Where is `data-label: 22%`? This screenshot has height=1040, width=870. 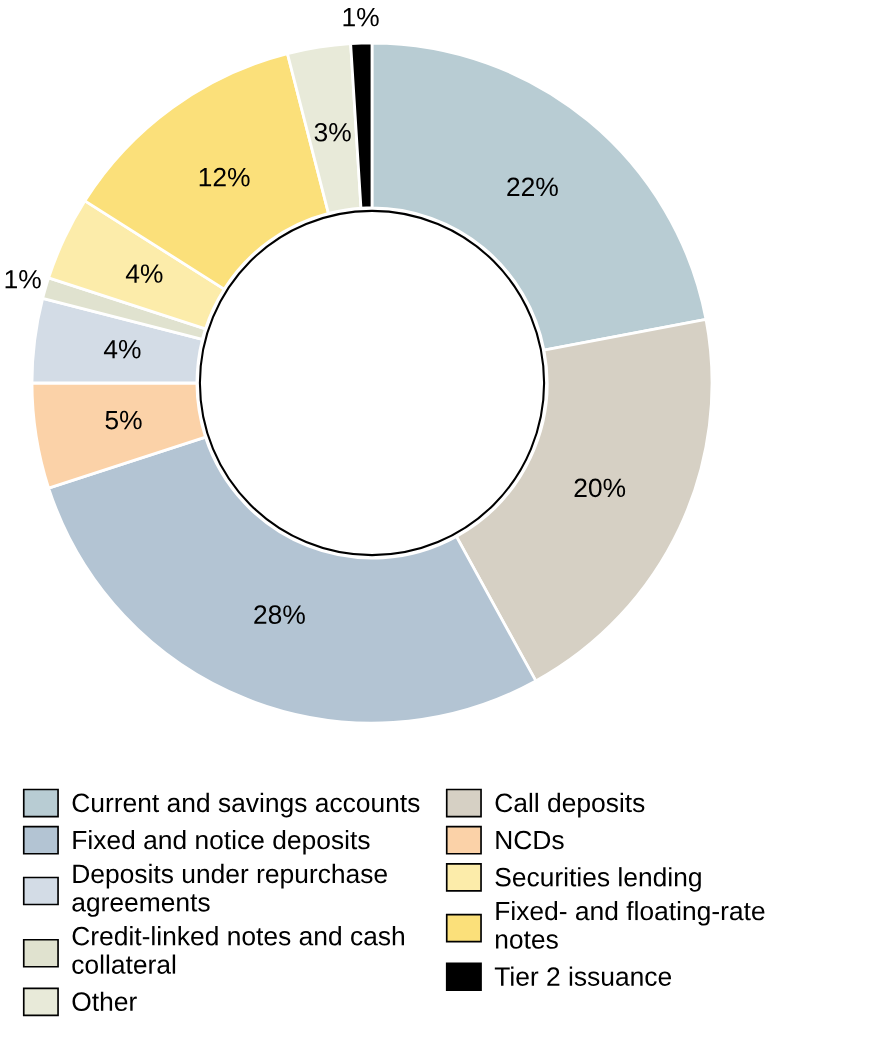
data-label: 22% is located at coordinates (532, 187).